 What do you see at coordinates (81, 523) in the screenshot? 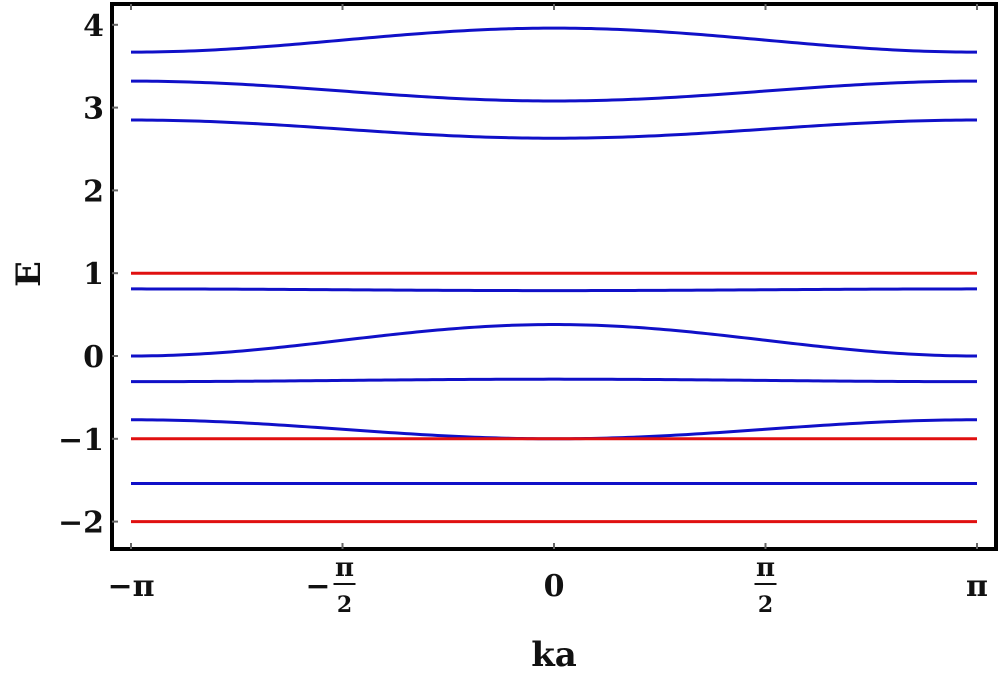
I see `y-tick-label: −2` at bounding box center [81, 523].